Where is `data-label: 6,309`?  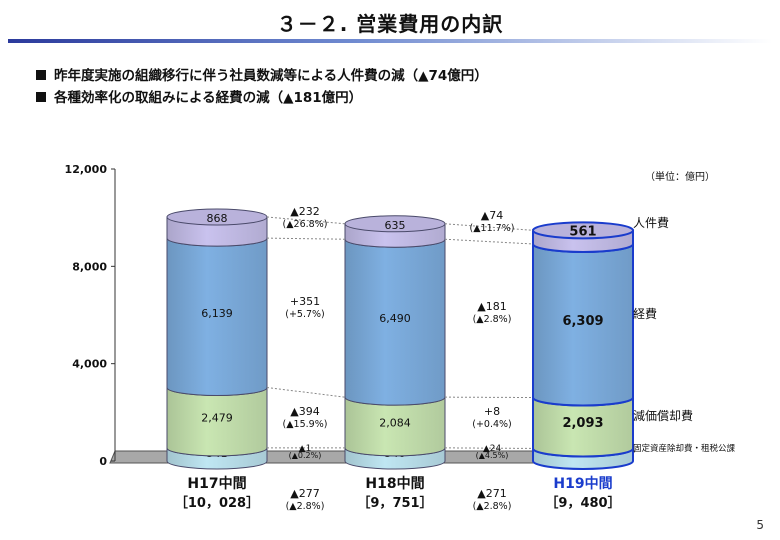
data-label: 6,309 is located at coordinates (582, 321).